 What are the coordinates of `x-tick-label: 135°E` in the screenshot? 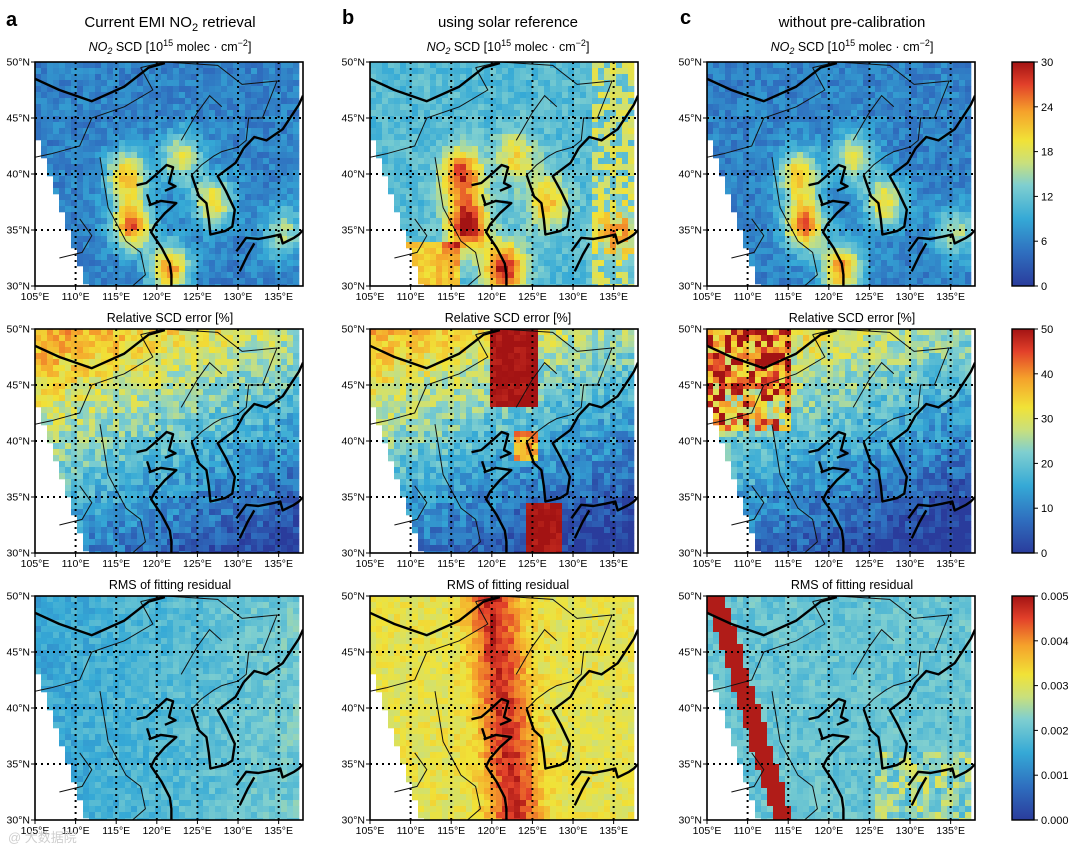 It's located at (278, 297).